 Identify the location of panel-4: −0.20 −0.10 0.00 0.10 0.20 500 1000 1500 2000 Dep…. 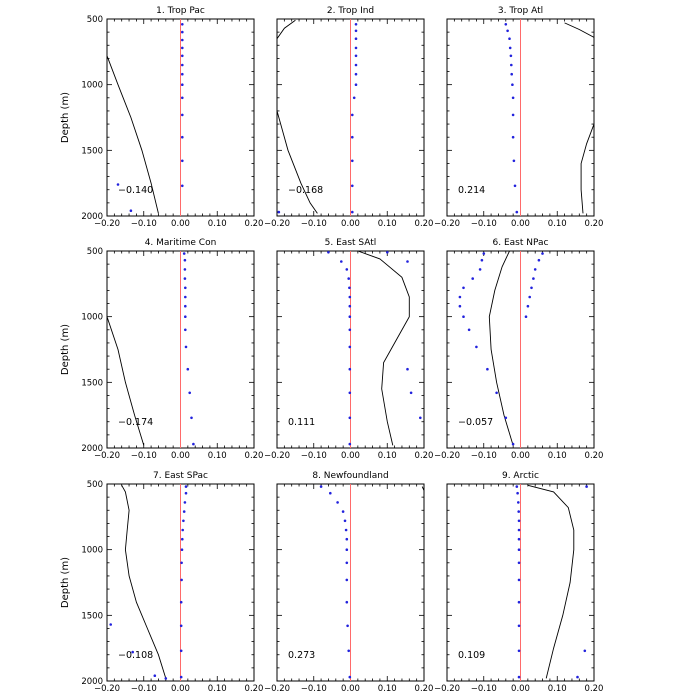
(161, 349).